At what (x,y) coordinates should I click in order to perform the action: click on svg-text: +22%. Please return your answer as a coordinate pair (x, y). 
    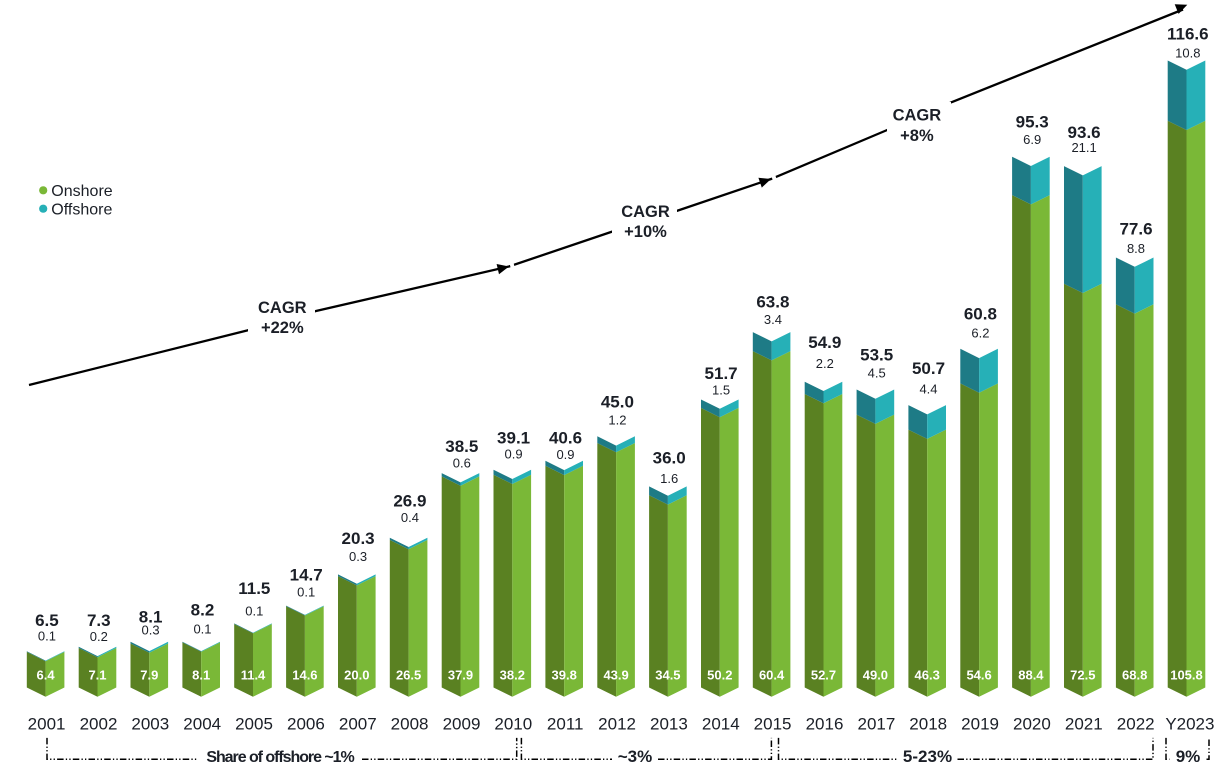
    Looking at the image, I should click on (282, 328).